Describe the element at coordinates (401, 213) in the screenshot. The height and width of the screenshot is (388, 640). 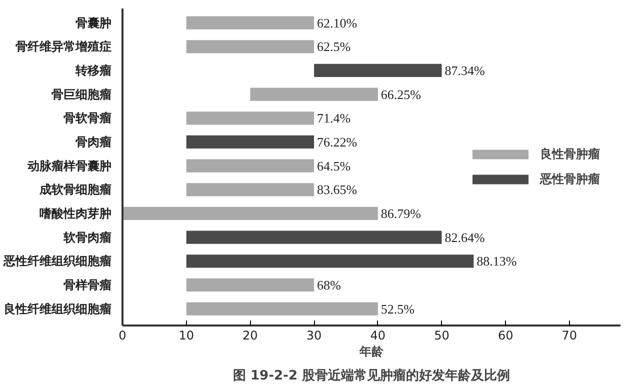
I see `annotation: 86.79%` at that location.